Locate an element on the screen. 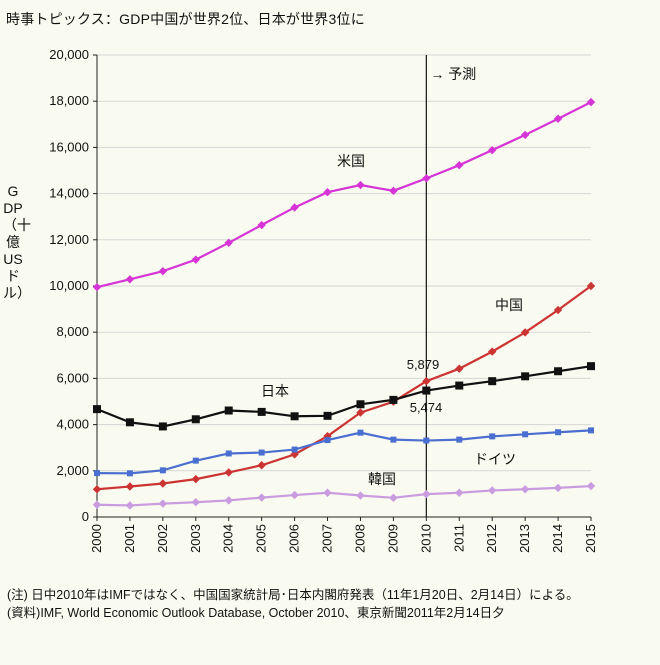 The image size is (660, 665). y-tick-label: 4,000 is located at coordinates (72, 424).